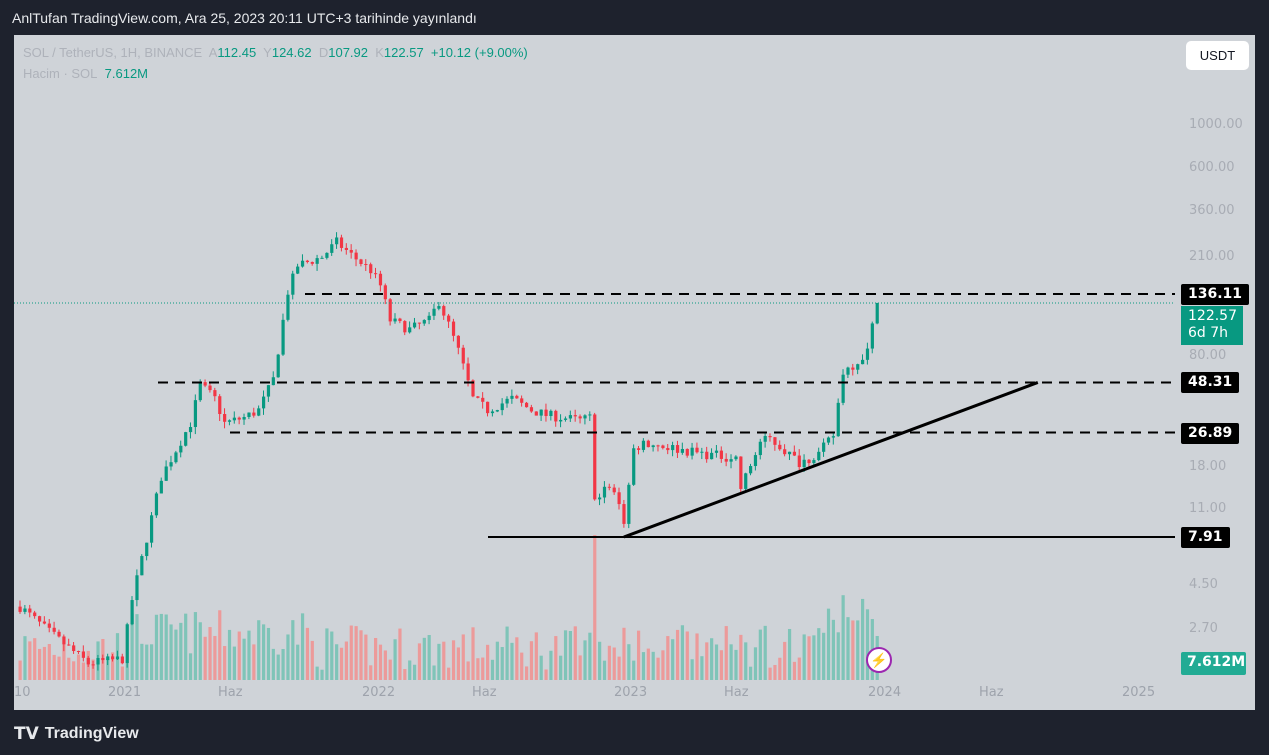 This screenshot has height=755, width=1269. Describe the element at coordinates (125, 692) in the screenshot. I see `time-tick: 2021` at that location.